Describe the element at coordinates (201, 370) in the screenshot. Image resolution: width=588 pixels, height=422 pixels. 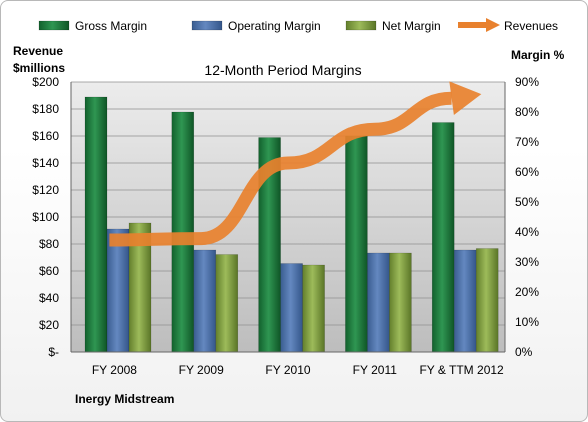
I see `x-tick-label: FY 2009` at that location.